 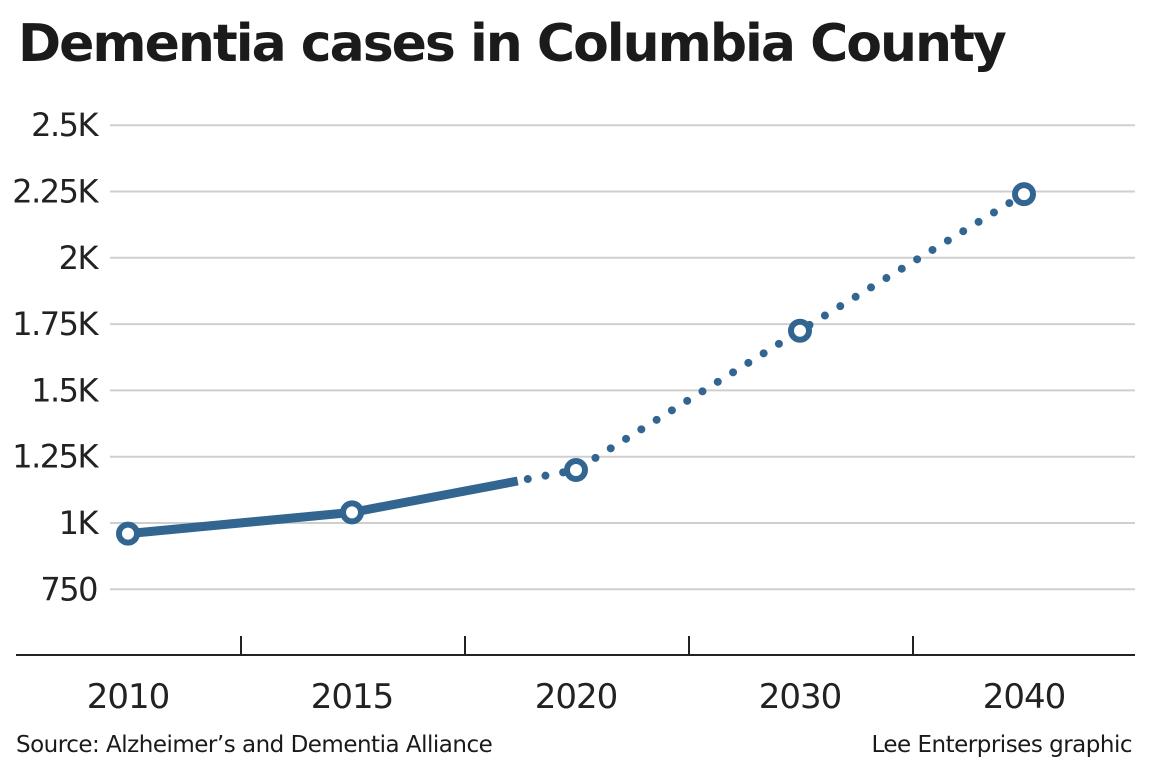 I want to click on y-tick-label: 2K, so click(x=79, y=258).